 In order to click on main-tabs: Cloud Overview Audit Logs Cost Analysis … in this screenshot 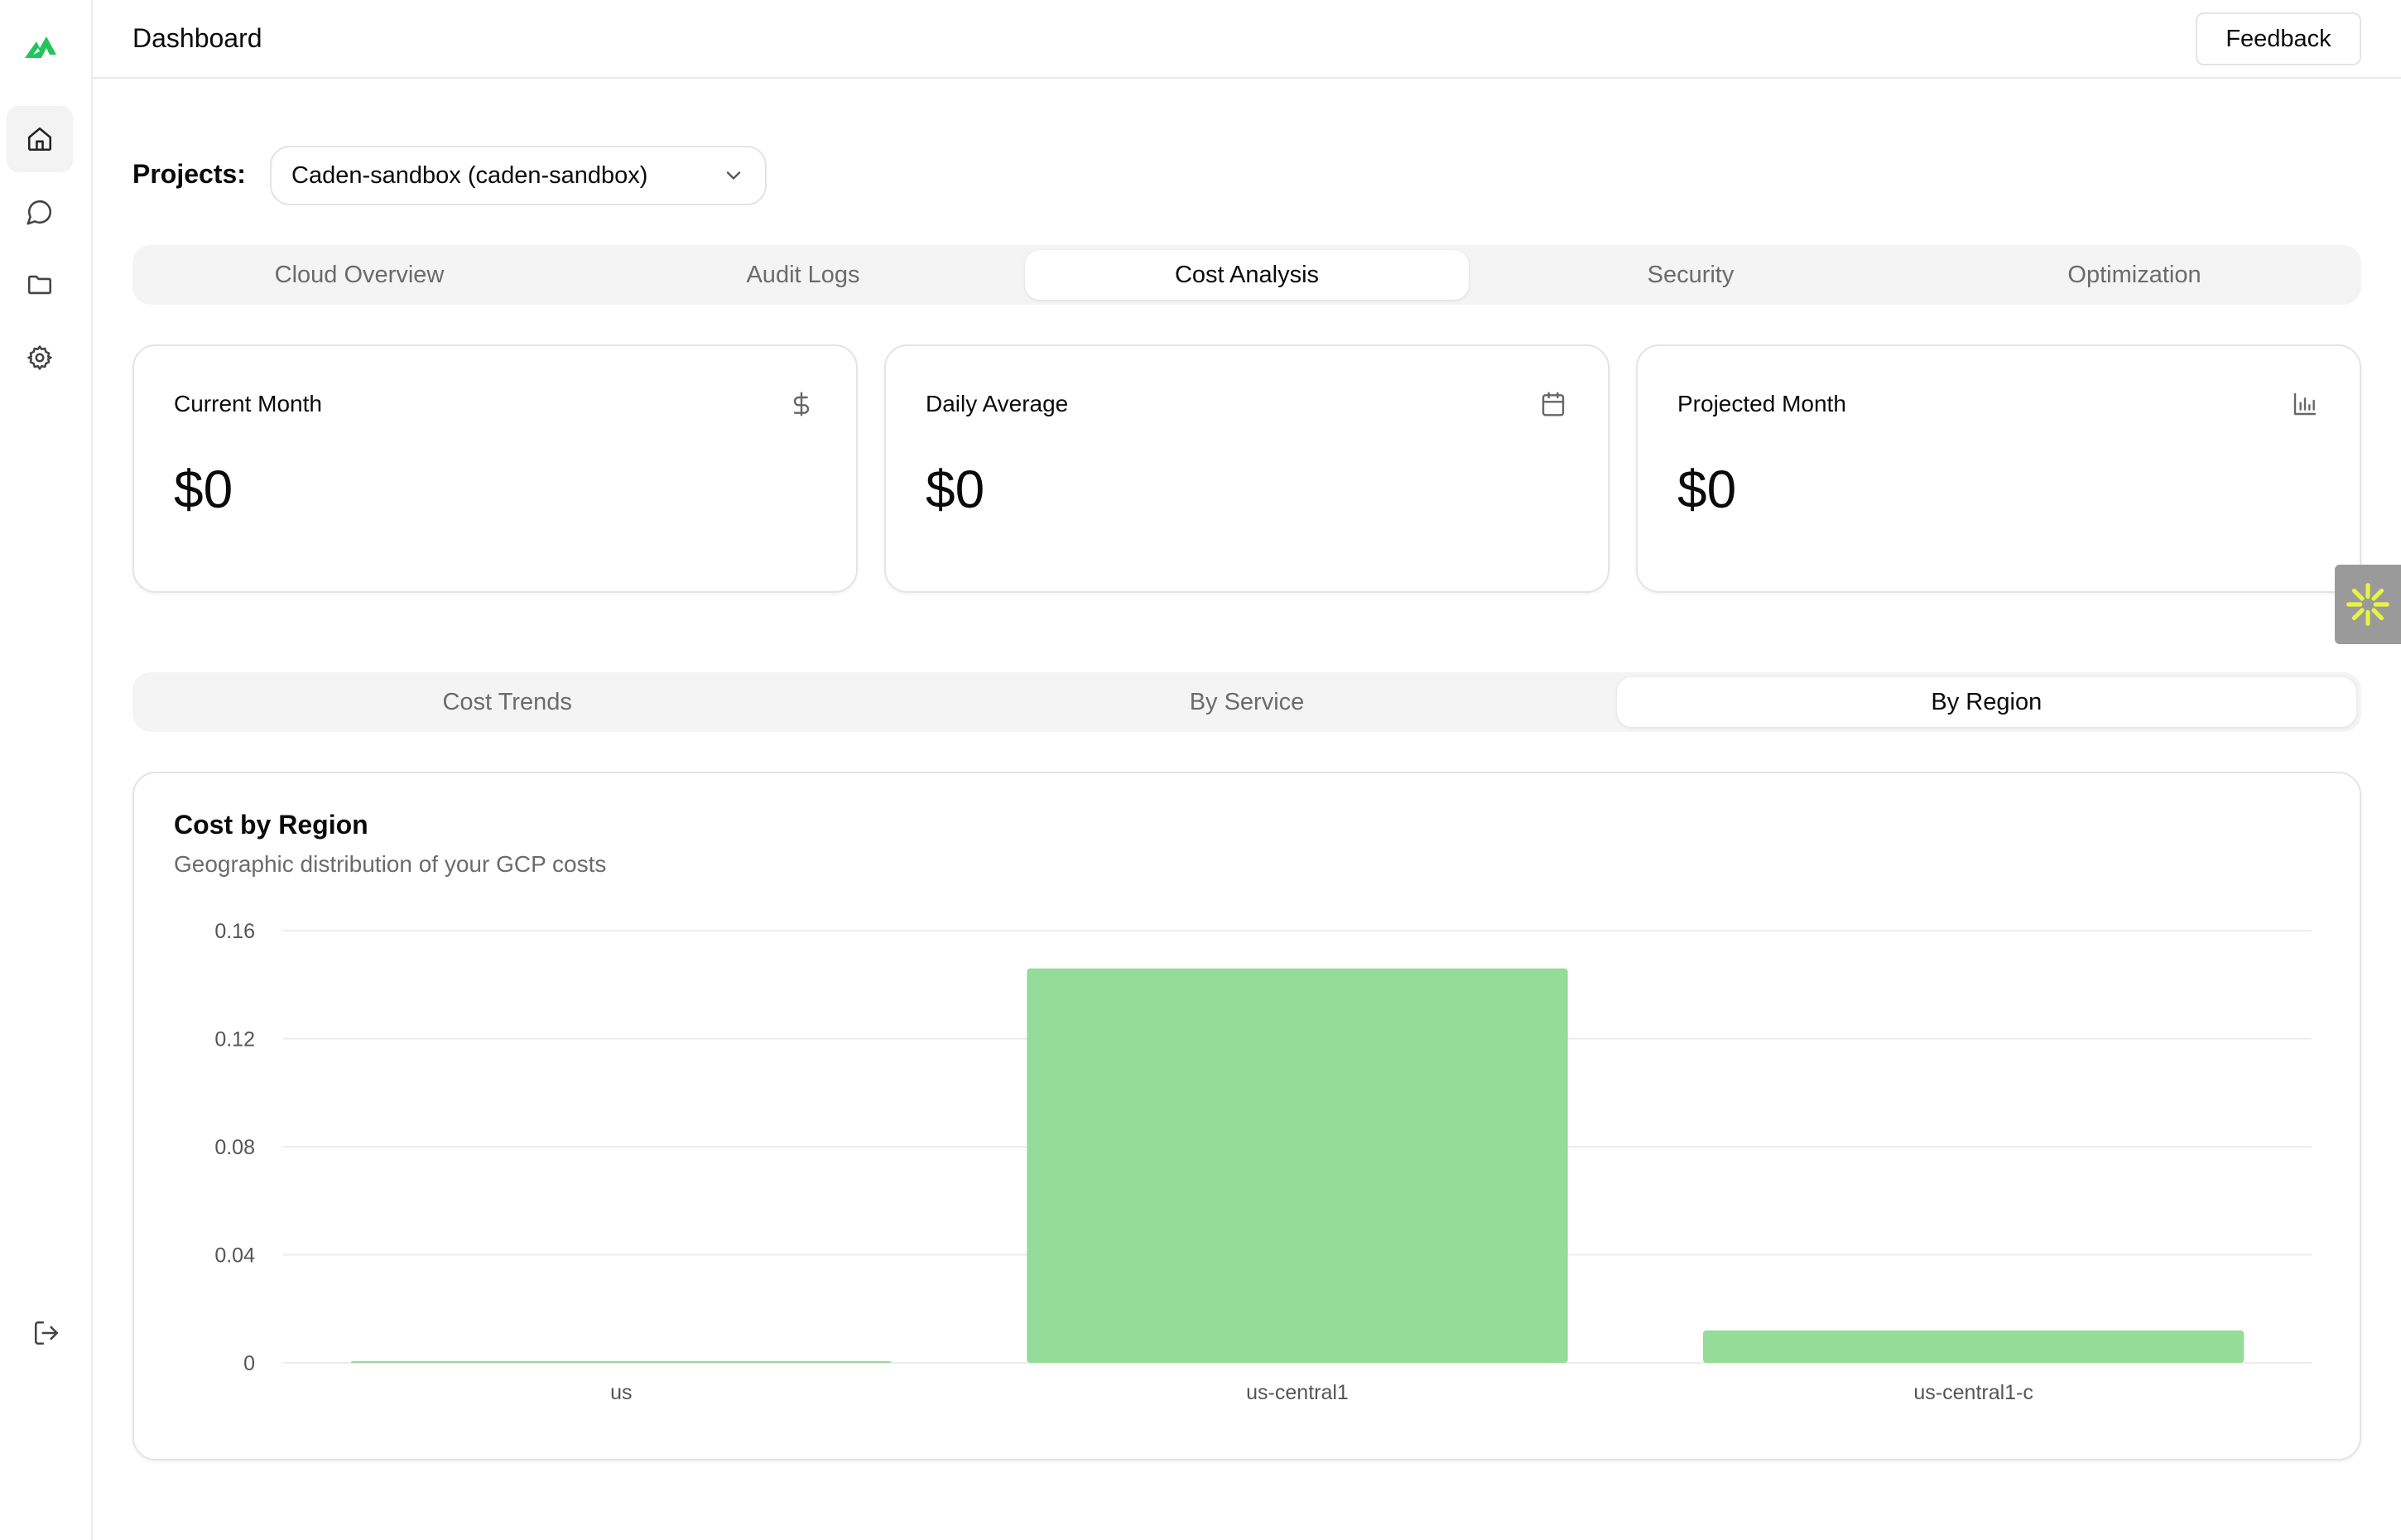, I will do `click(1246, 275)`.